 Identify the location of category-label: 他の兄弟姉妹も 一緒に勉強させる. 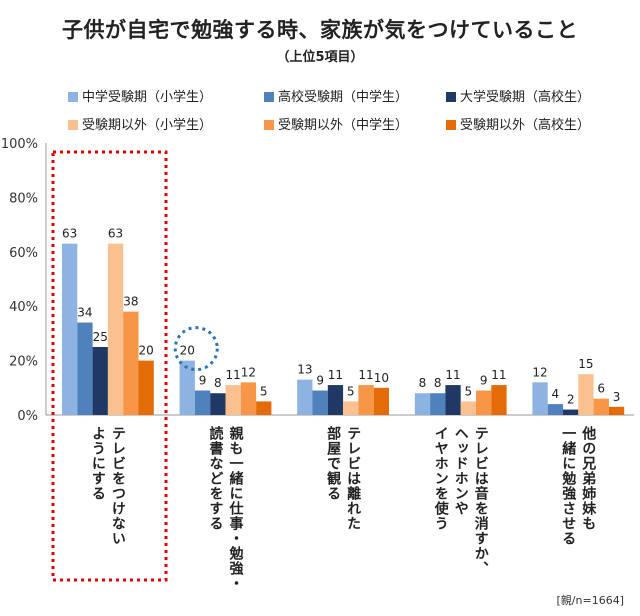
(578, 486).